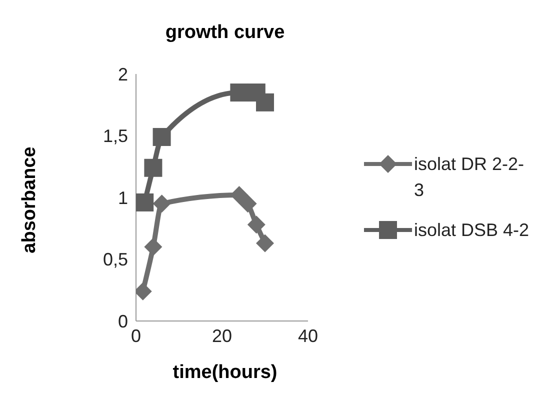 The width and height of the screenshot is (537, 408). What do you see at coordinates (123, 74) in the screenshot?
I see `y-tick-label: 2` at bounding box center [123, 74].